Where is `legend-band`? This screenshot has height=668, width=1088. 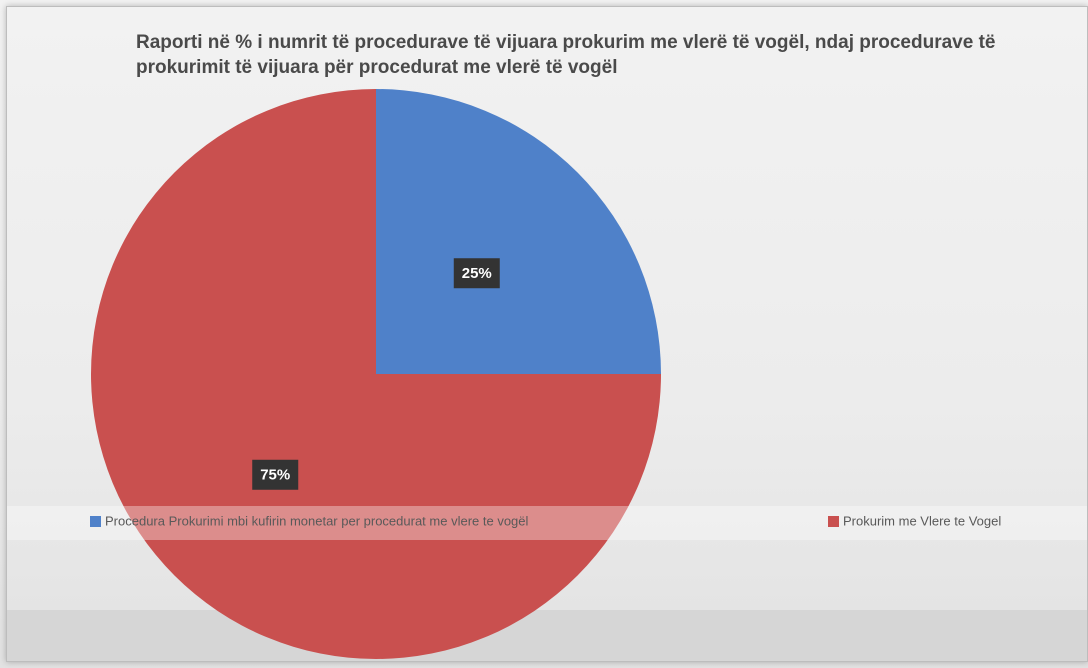
legend-band is located at coordinates (547, 523).